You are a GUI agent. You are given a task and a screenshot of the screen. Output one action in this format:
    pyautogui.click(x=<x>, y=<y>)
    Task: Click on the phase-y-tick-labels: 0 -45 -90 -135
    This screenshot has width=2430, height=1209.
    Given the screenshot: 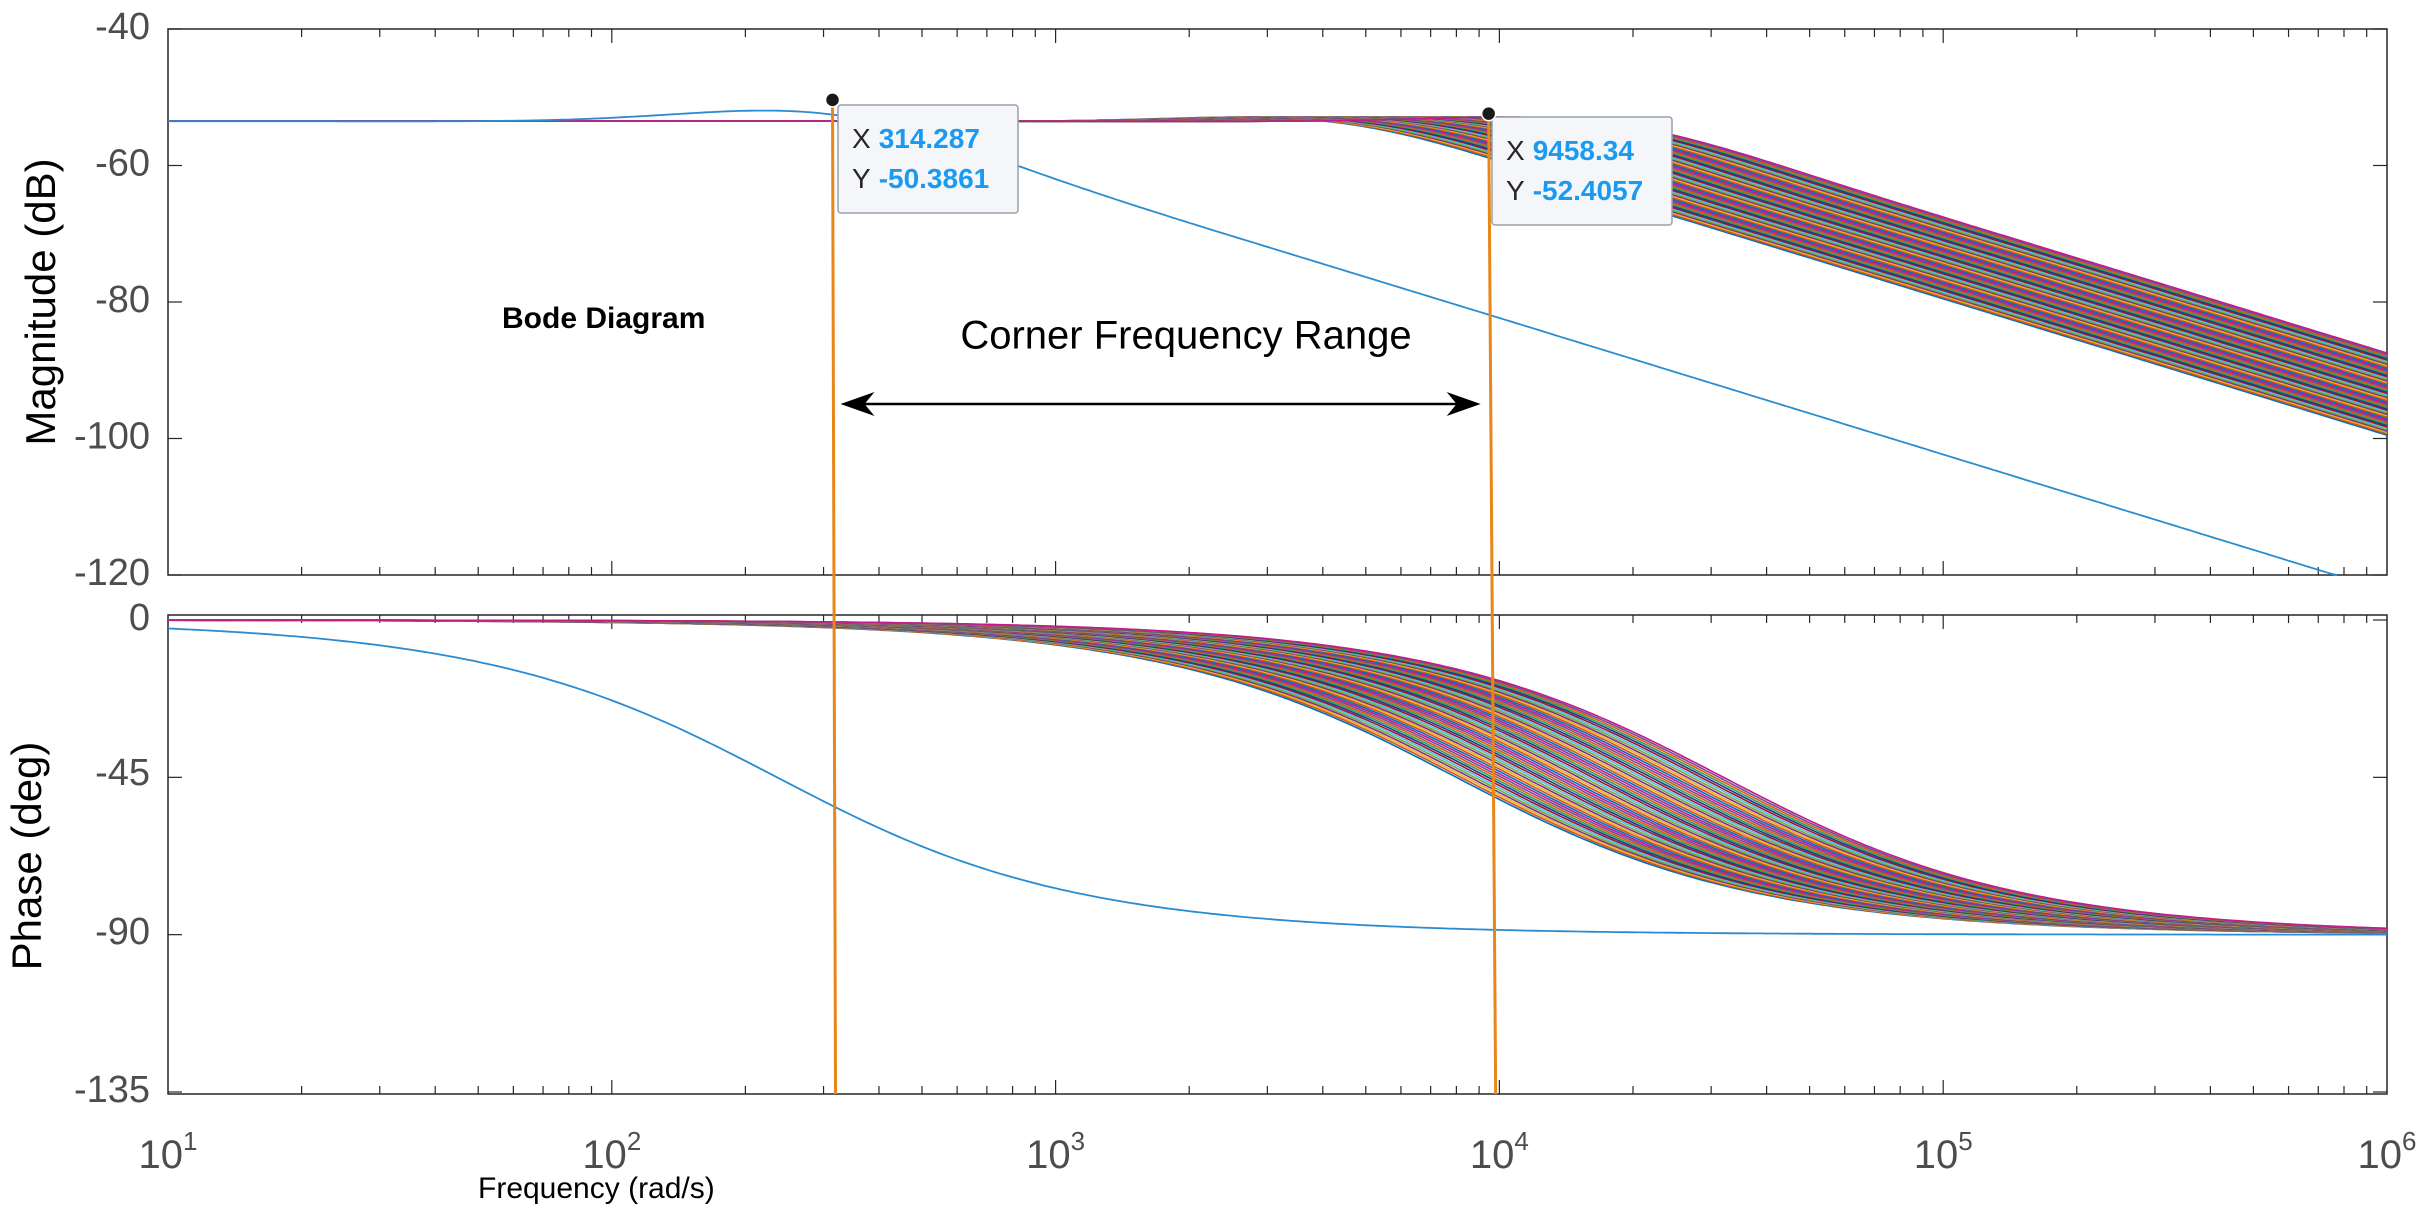 What is the action you would take?
    pyautogui.click(x=112, y=854)
    